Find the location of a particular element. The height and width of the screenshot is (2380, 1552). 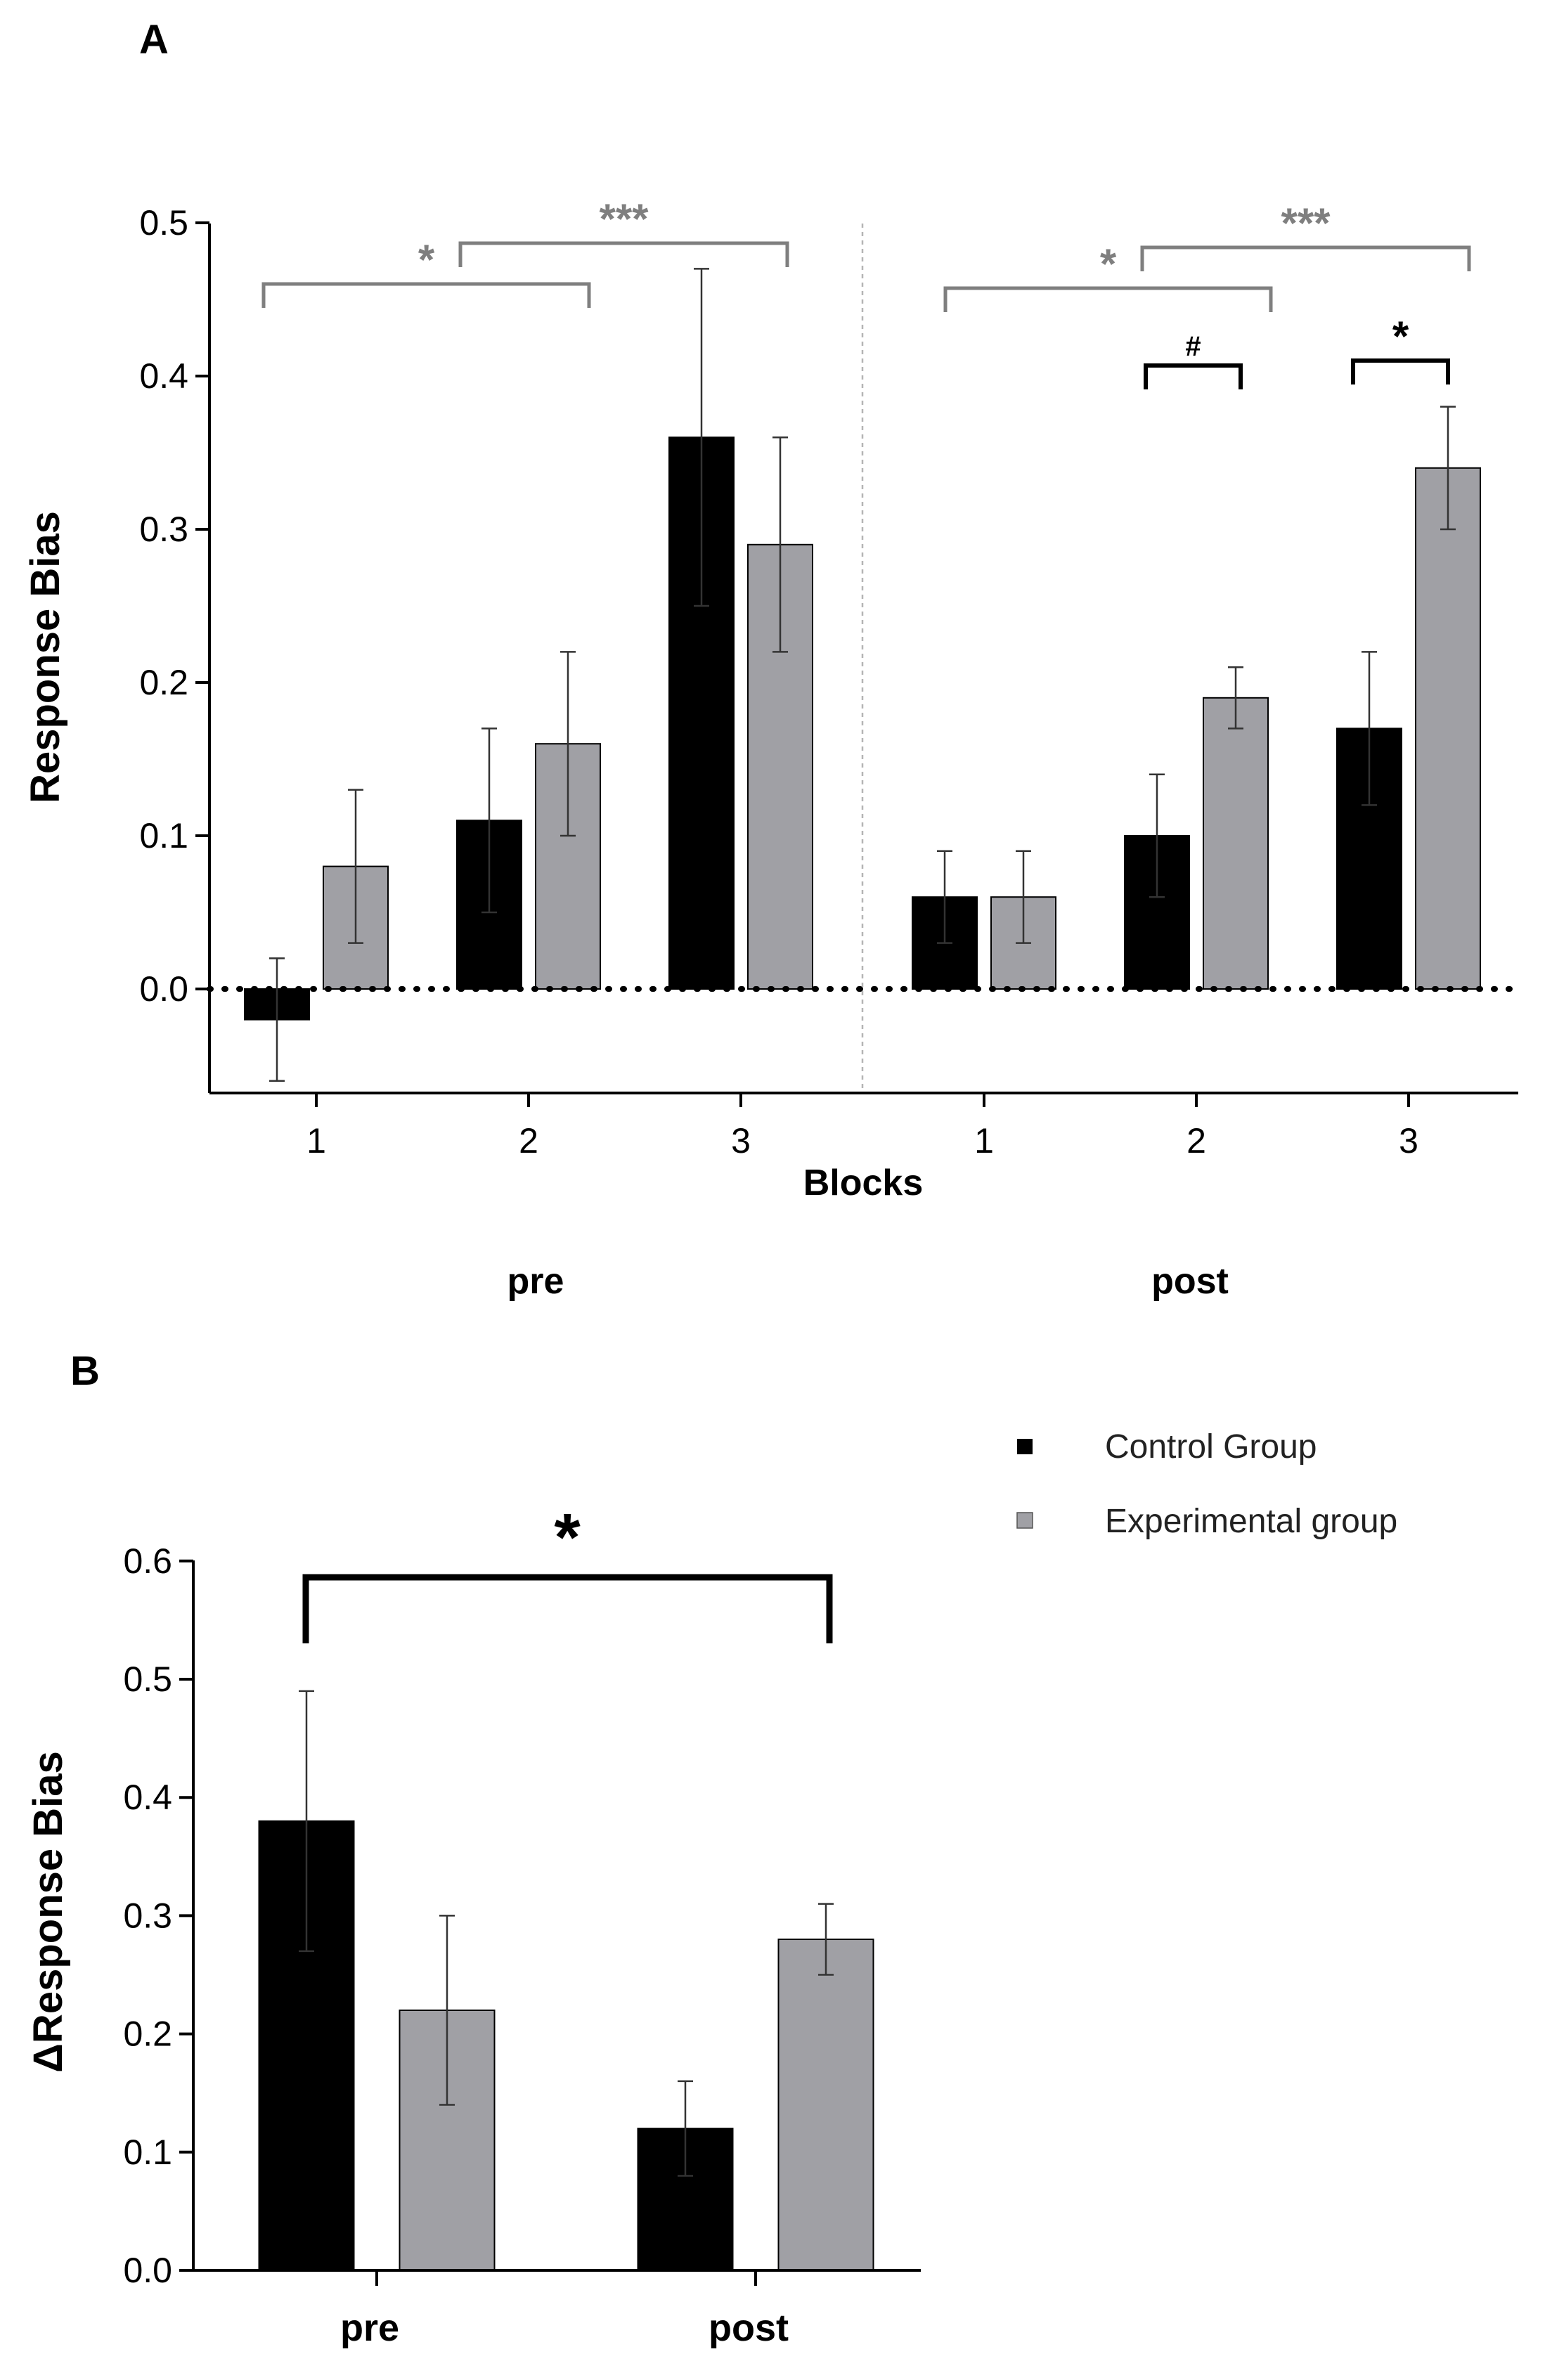

x-tick-label-pre-3: 3 is located at coordinates (741, 1141).